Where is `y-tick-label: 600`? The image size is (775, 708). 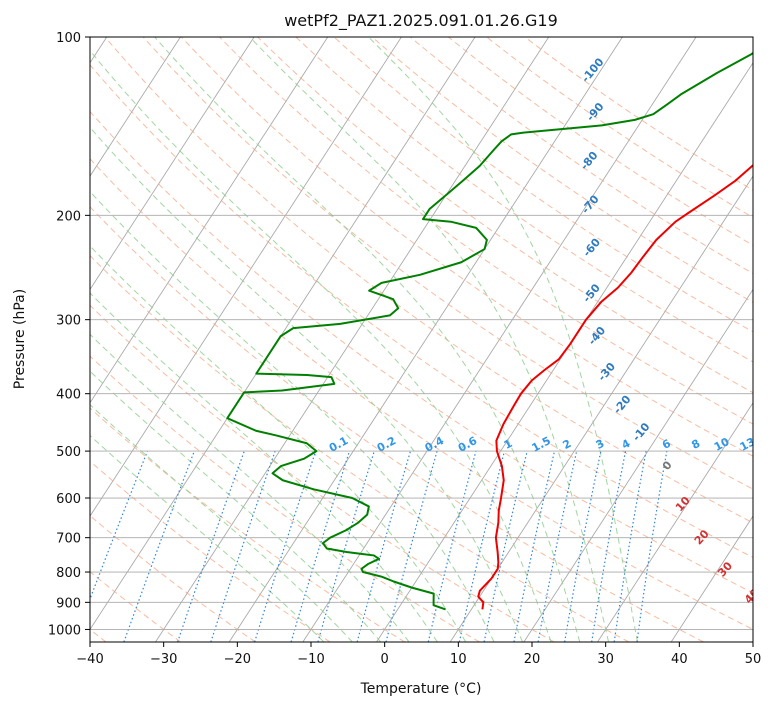 y-tick-label: 600 is located at coordinates (68, 499).